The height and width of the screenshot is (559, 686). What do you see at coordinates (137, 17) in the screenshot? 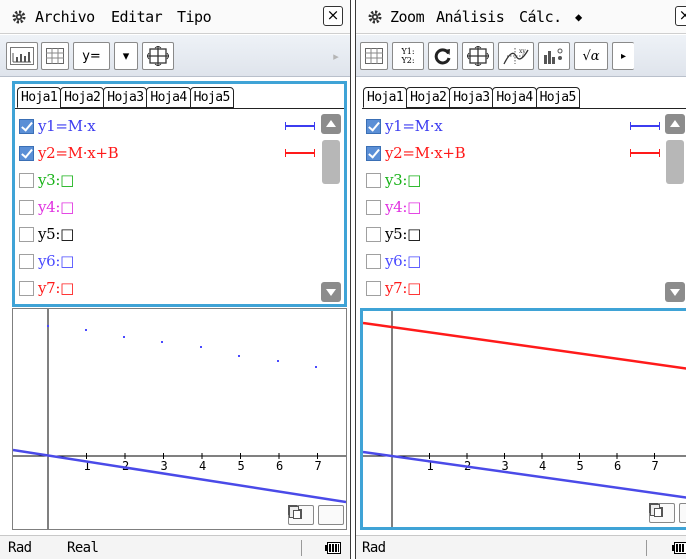
I see `menu-editar: Editar` at bounding box center [137, 17].